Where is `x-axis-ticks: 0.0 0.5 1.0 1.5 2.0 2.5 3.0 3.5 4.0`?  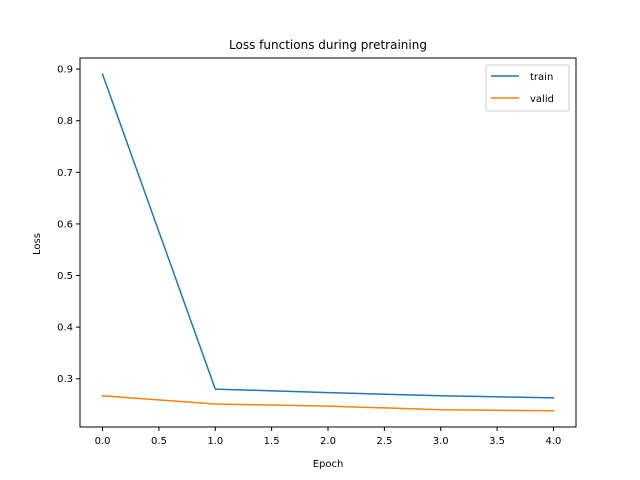 x-axis-ticks: 0.0 0.5 1.0 1.5 2.0 2.5 3.0 3.5 4.0 is located at coordinates (328, 437).